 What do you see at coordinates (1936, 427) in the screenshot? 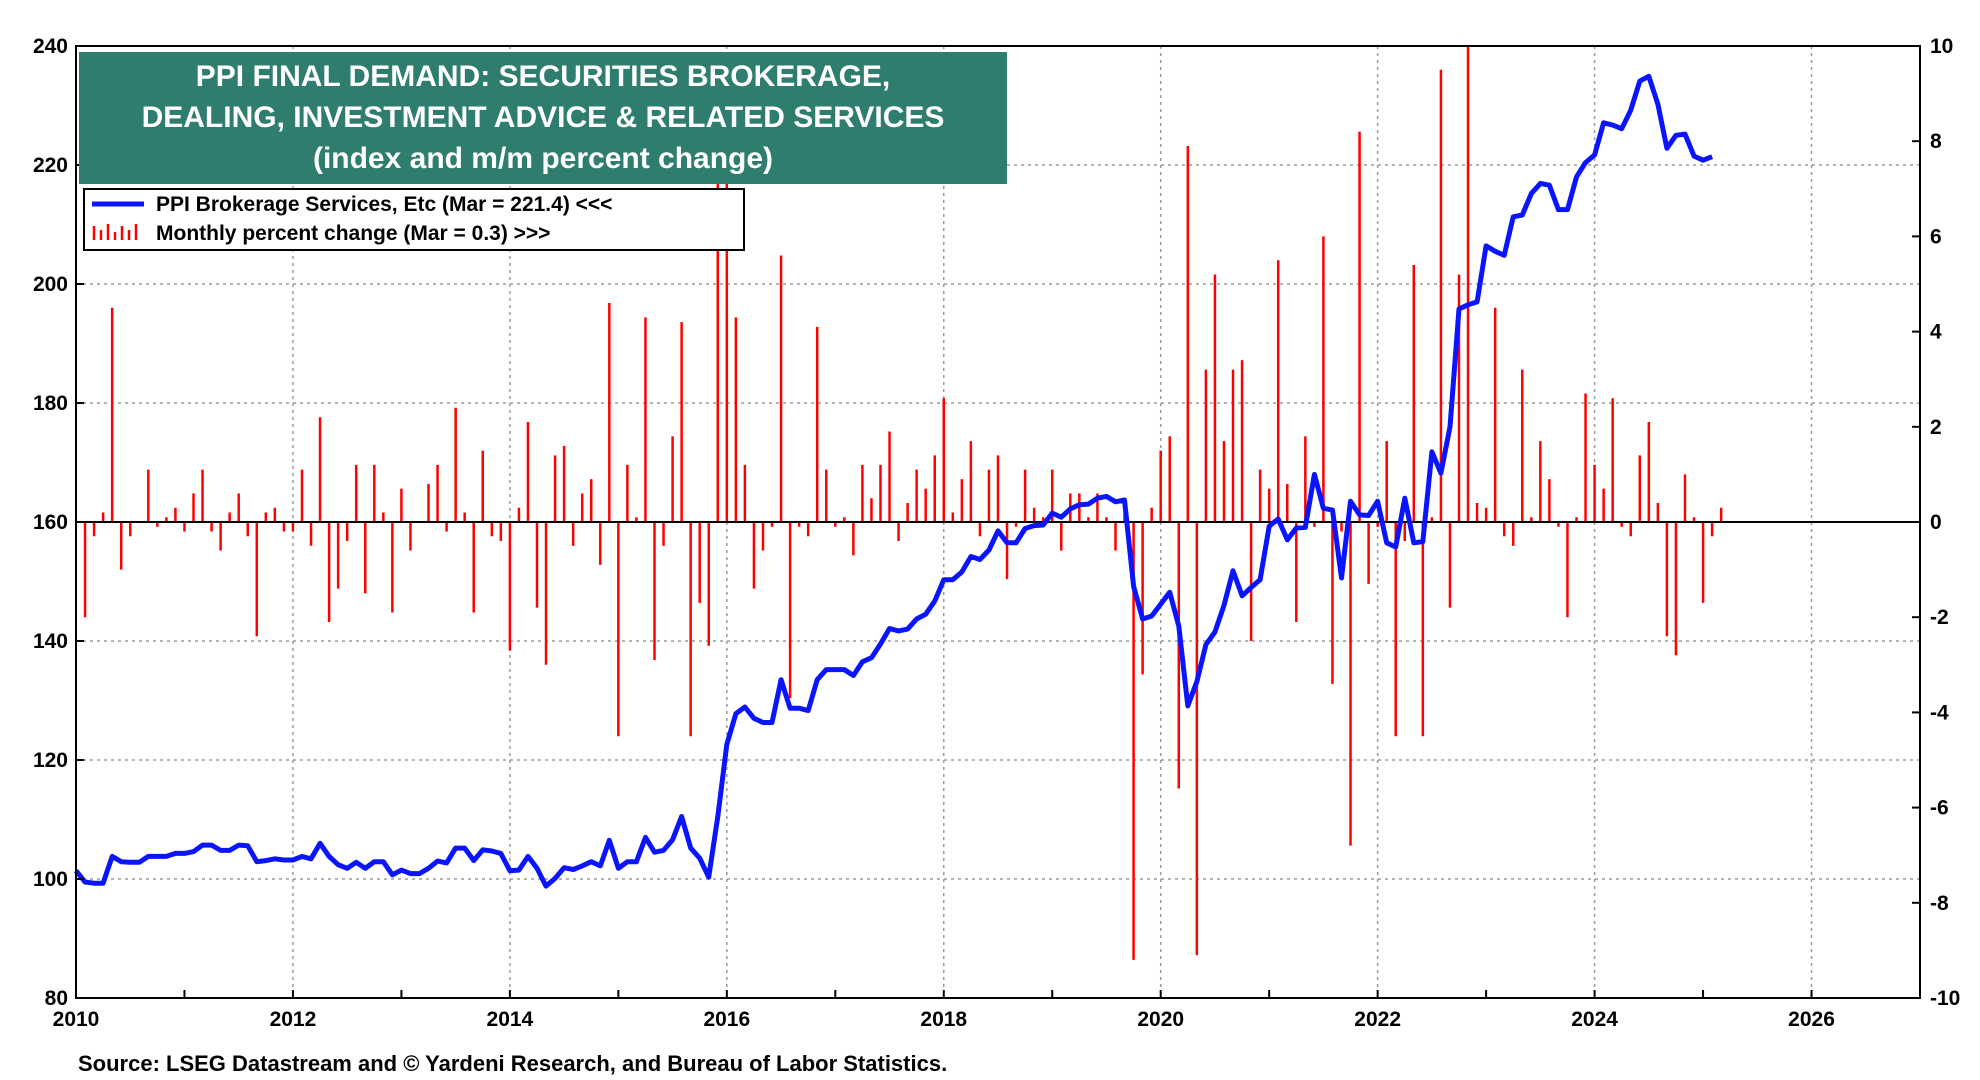
I see `right-tick-label: 2` at bounding box center [1936, 427].